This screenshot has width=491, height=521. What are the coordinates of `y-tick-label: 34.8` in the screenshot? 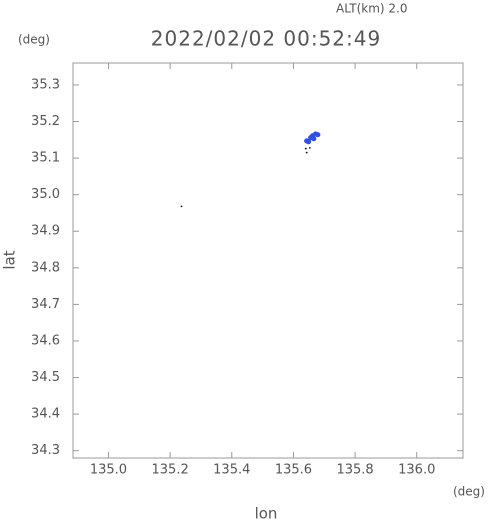 It's located at (45, 267).